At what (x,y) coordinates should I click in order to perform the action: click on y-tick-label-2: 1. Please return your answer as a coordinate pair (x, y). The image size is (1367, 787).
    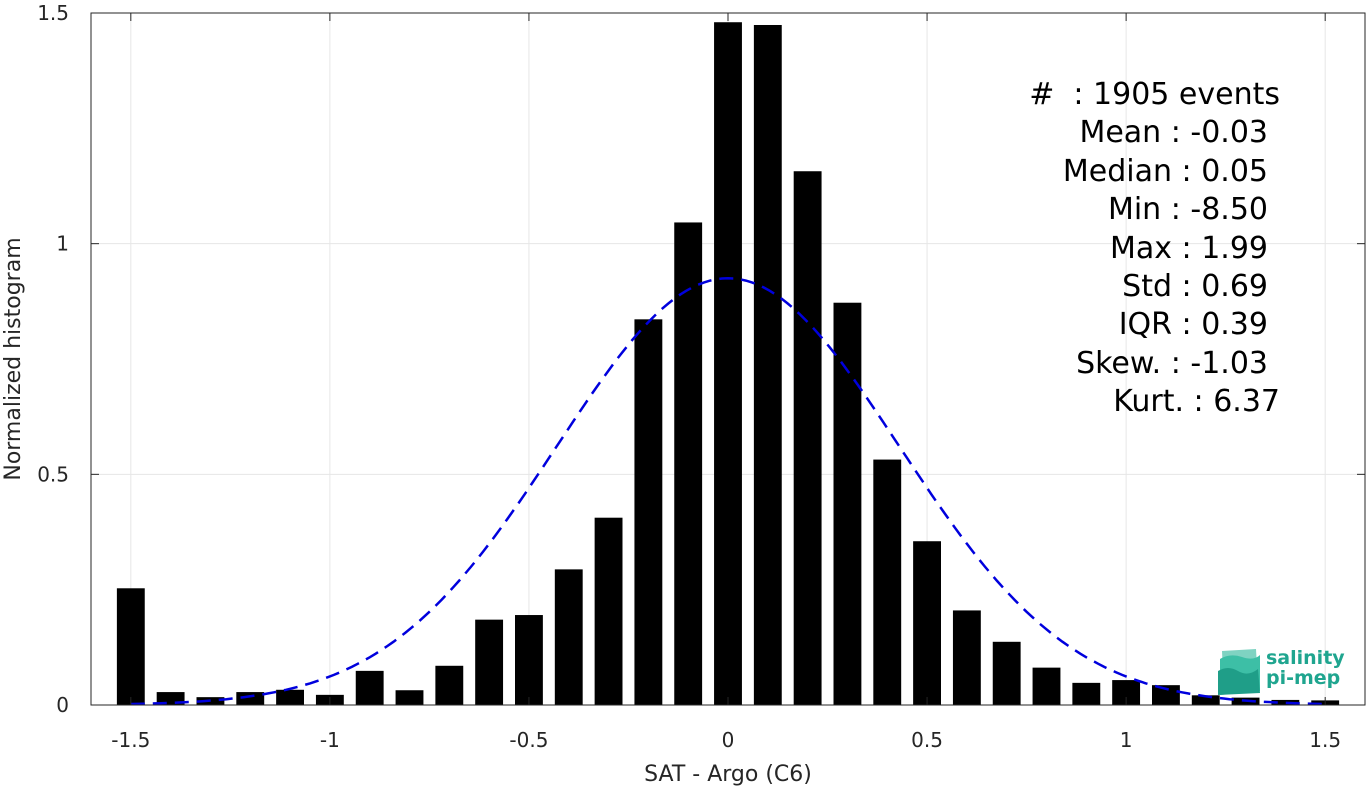
    Looking at the image, I should click on (62, 244).